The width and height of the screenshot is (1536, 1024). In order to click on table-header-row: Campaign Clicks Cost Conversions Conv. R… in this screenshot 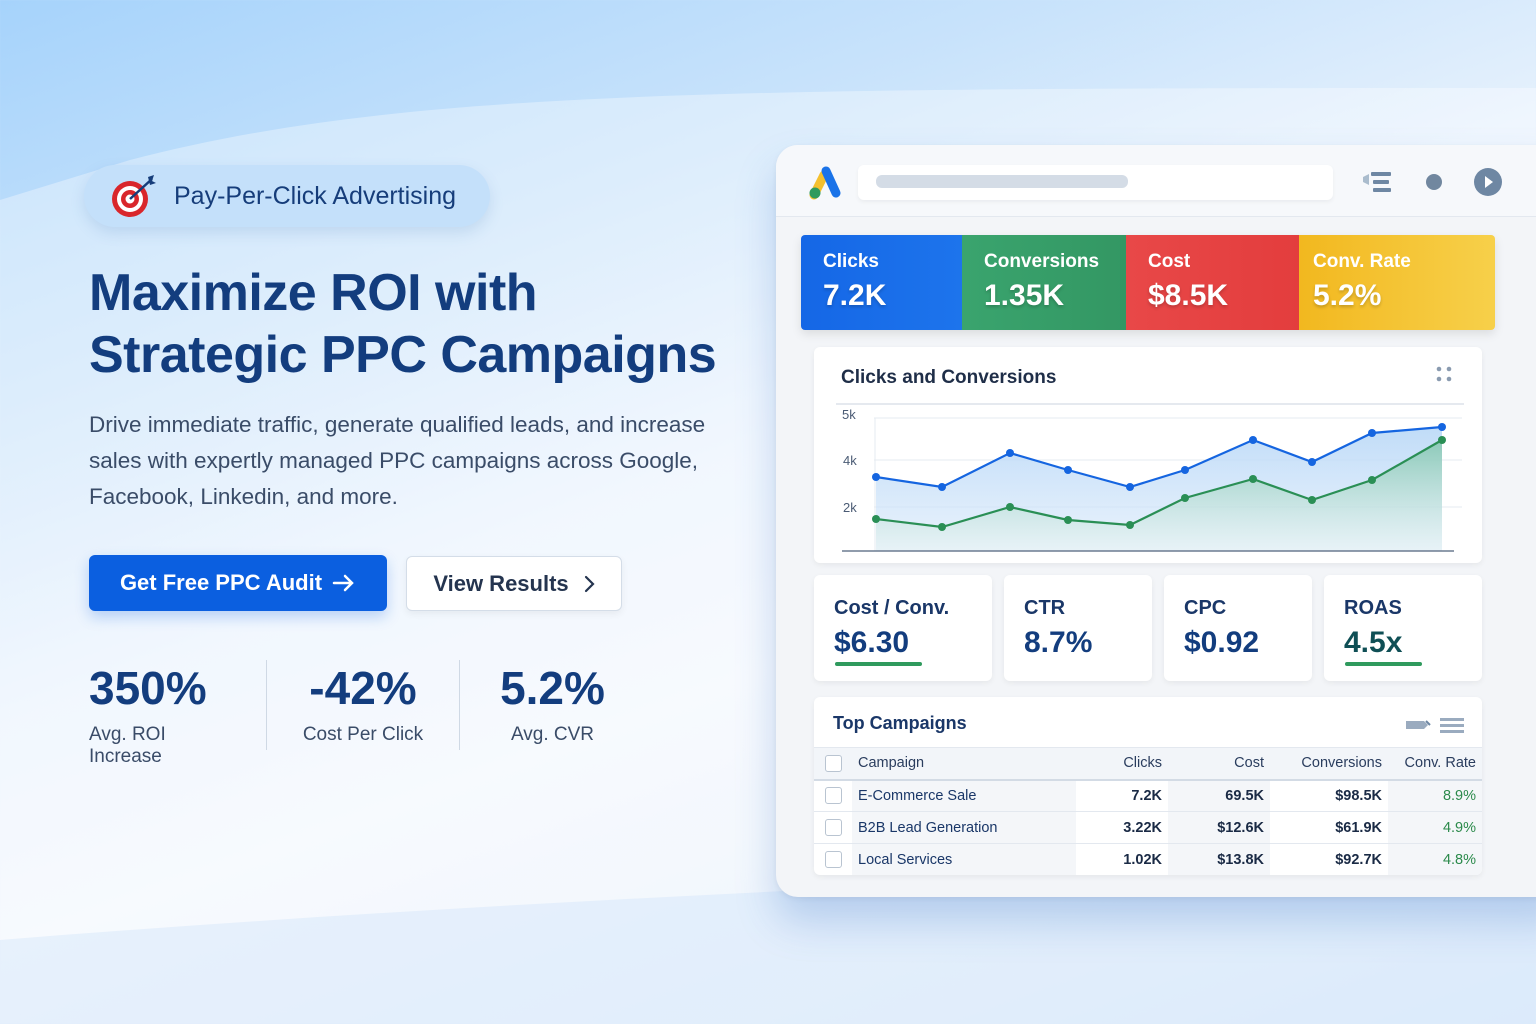, I will do `click(1148, 763)`.